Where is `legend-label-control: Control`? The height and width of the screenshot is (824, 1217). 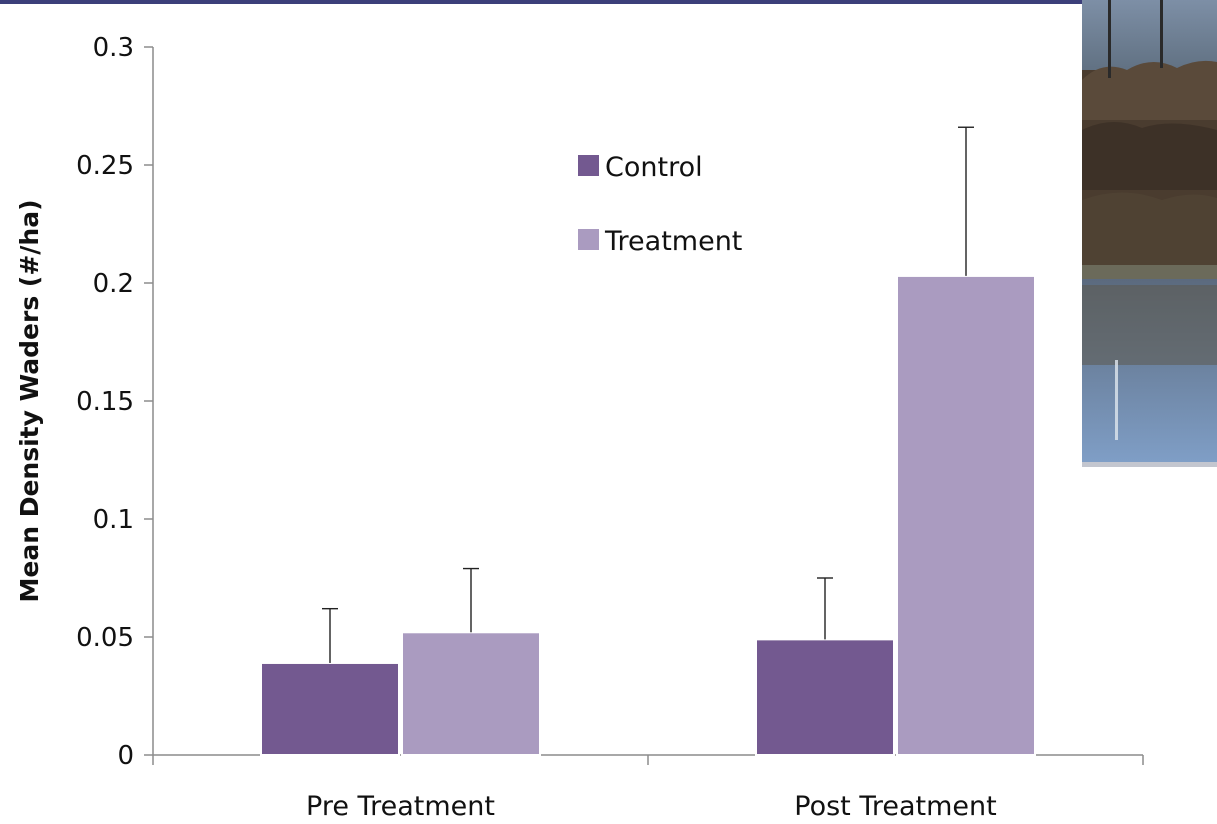 legend-label-control: Control is located at coordinates (654, 167).